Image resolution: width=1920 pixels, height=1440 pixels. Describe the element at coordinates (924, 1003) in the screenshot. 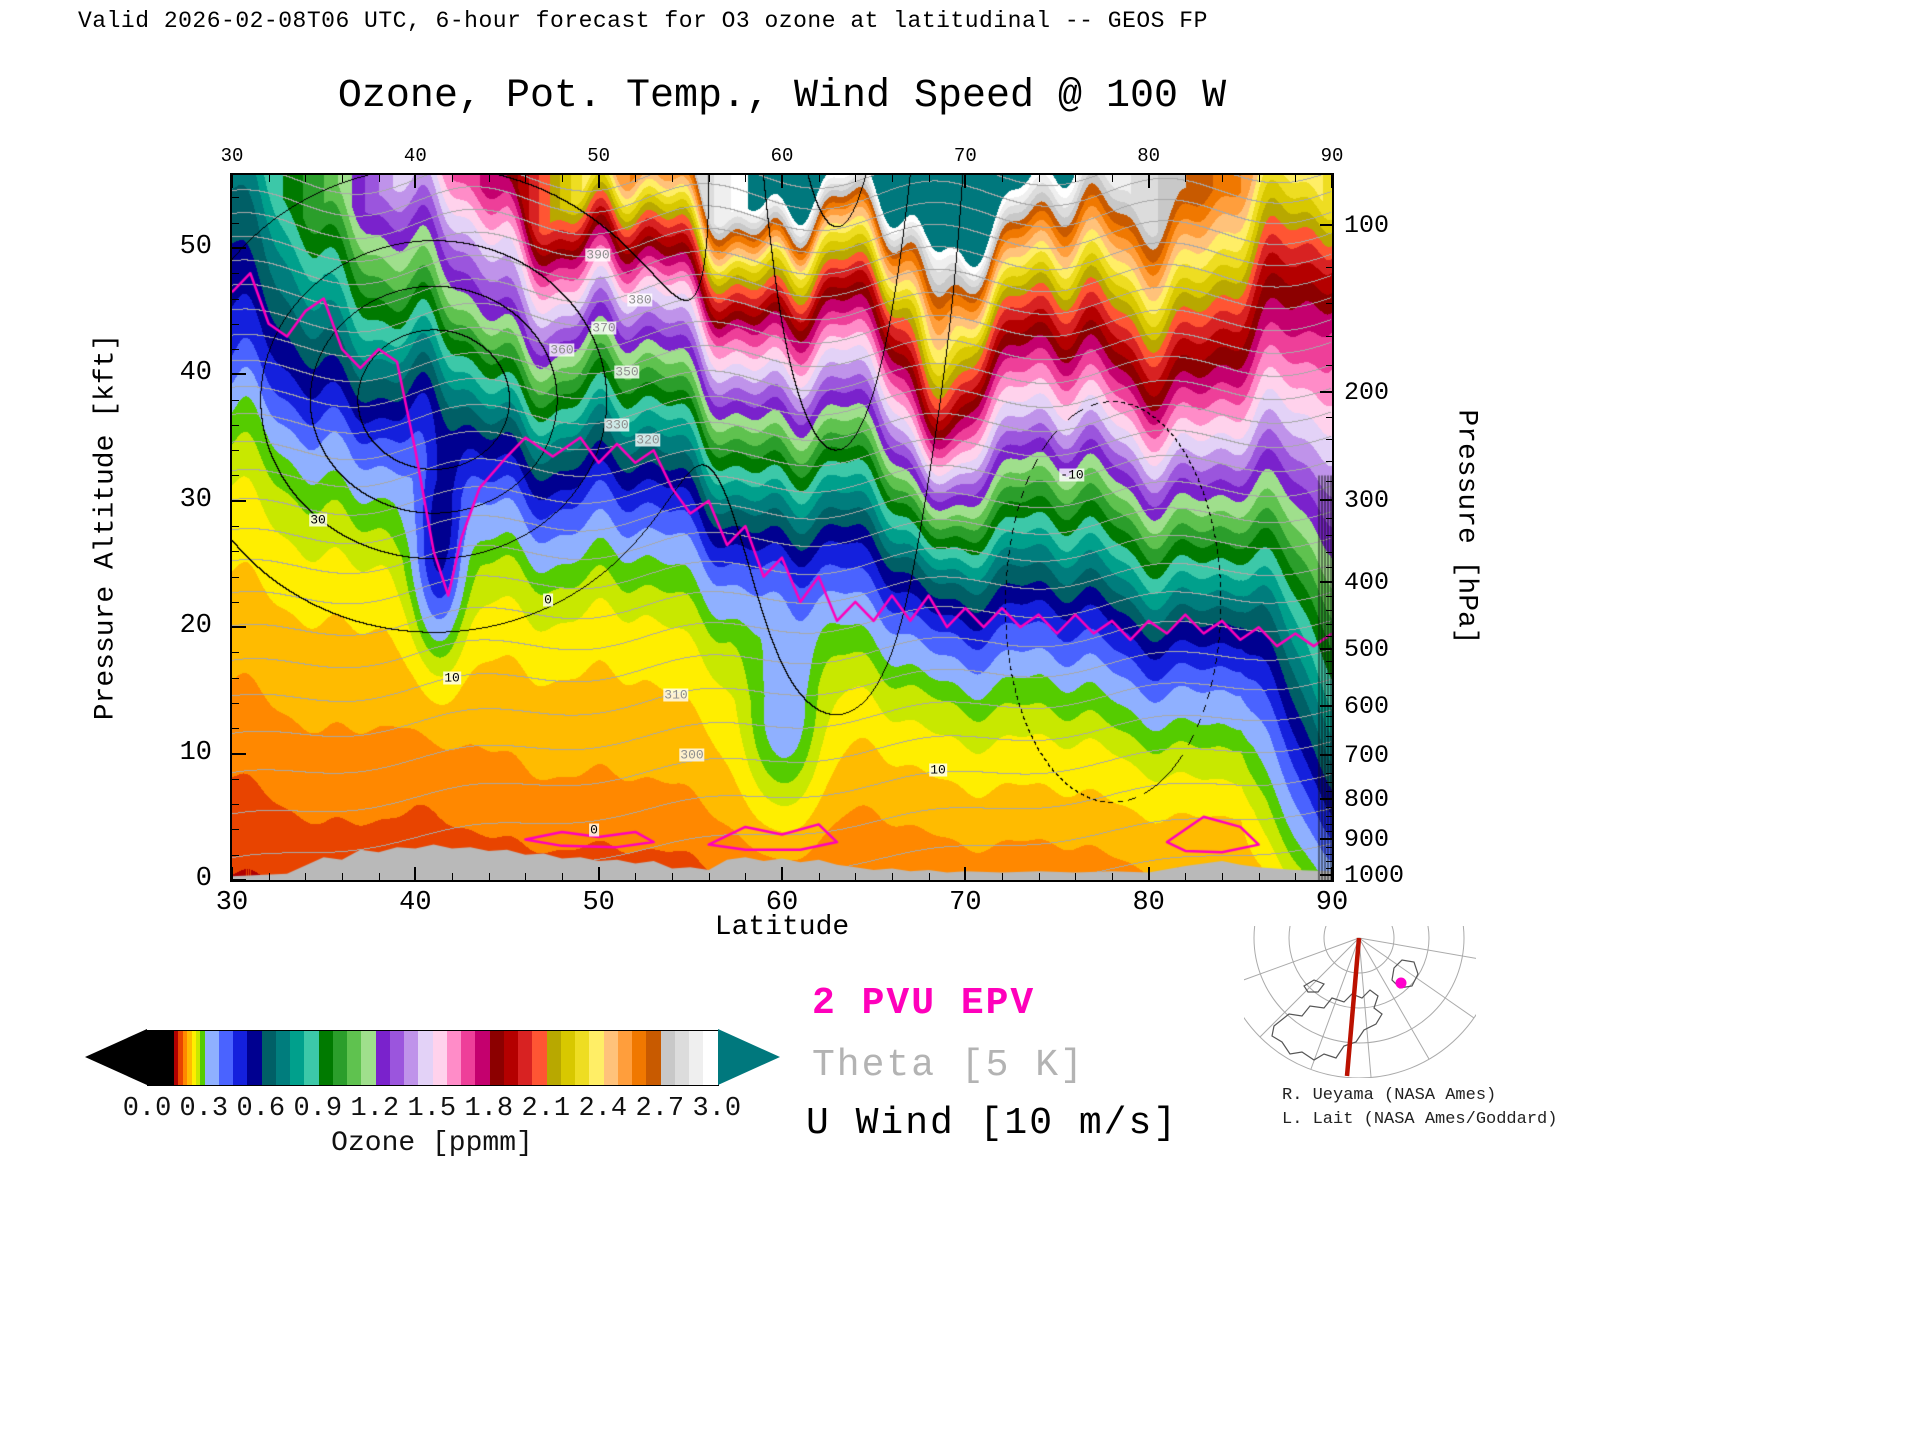

I see `legend-pv-epv: 2 PVU EPV` at that location.